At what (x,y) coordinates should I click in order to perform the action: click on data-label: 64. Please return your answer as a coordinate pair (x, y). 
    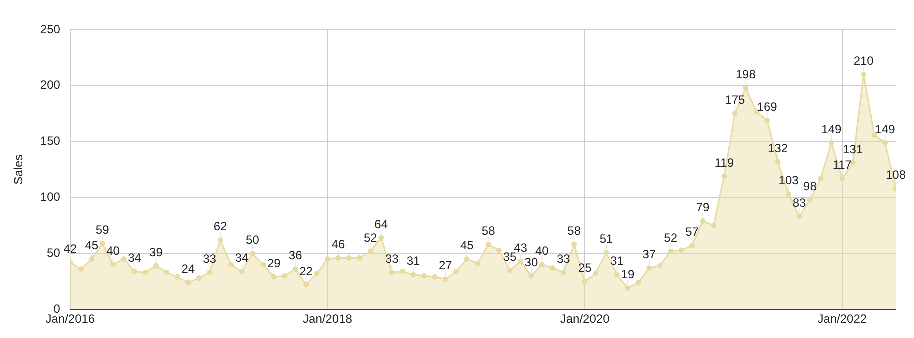
    Looking at the image, I should click on (381, 224).